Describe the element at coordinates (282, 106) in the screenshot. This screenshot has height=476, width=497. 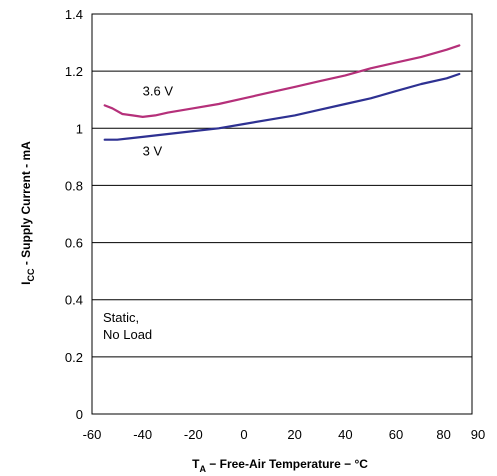
I see `series-line-3v` at that location.